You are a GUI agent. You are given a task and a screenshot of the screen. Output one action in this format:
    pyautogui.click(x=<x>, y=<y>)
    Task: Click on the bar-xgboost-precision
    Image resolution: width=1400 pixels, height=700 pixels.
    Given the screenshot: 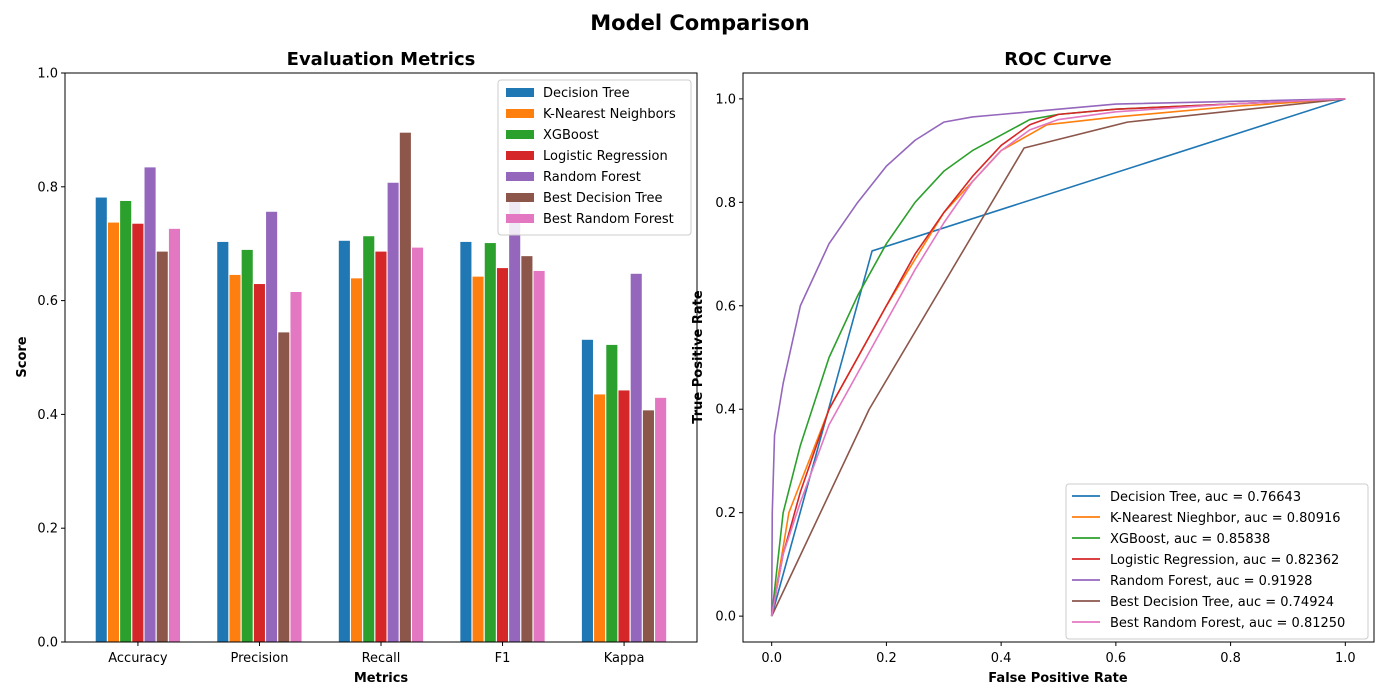 What is the action you would take?
    pyautogui.click(x=247, y=445)
    